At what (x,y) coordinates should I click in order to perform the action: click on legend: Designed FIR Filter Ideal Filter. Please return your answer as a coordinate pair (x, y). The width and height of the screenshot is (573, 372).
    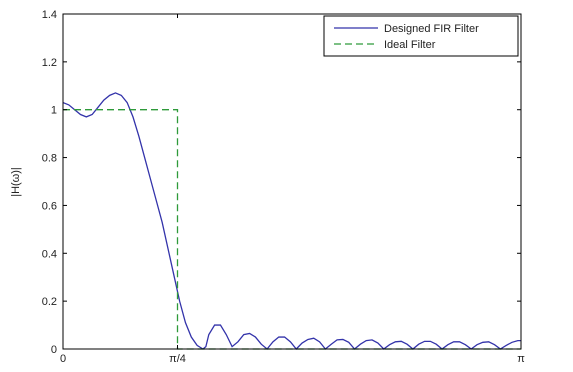
    Looking at the image, I should click on (421, 36).